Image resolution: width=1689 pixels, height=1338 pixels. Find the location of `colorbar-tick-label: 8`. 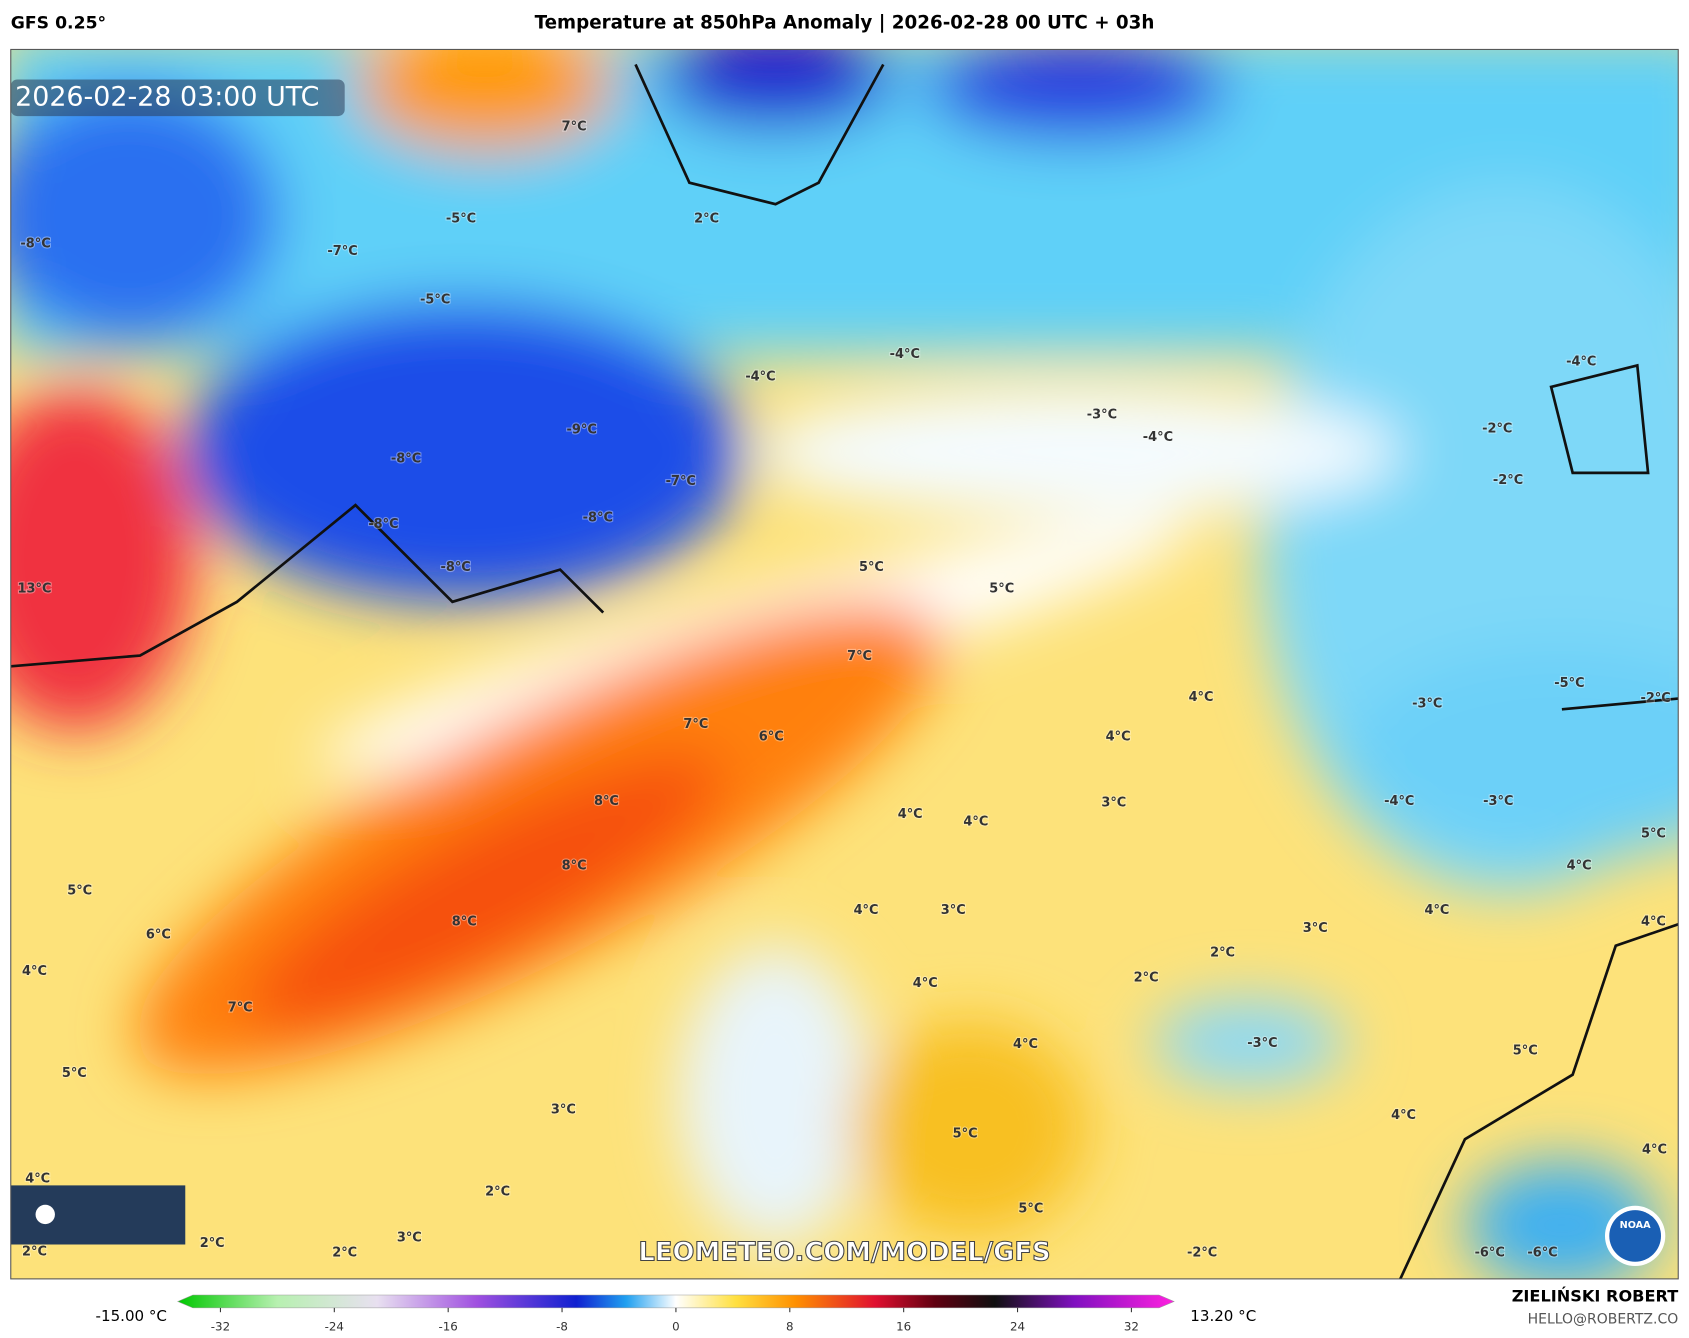

colorbar-tick-label: 8 is located at coordinates (790, 1327).